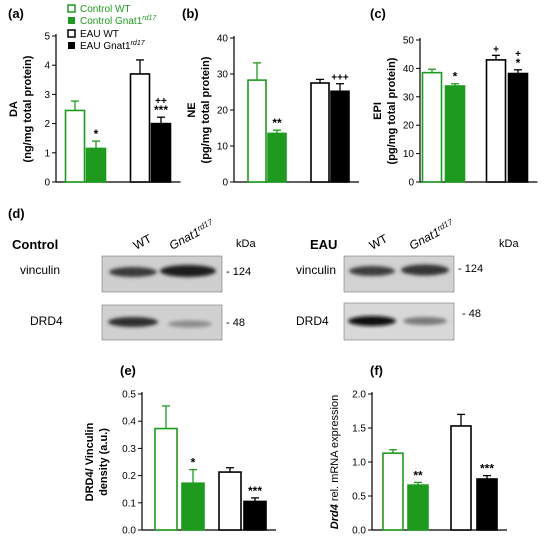 The height and width of the screenshot is (550, 548). I want to click on legend-item-control-gnat1: Control Gnat1rd17, so click(112, 21).